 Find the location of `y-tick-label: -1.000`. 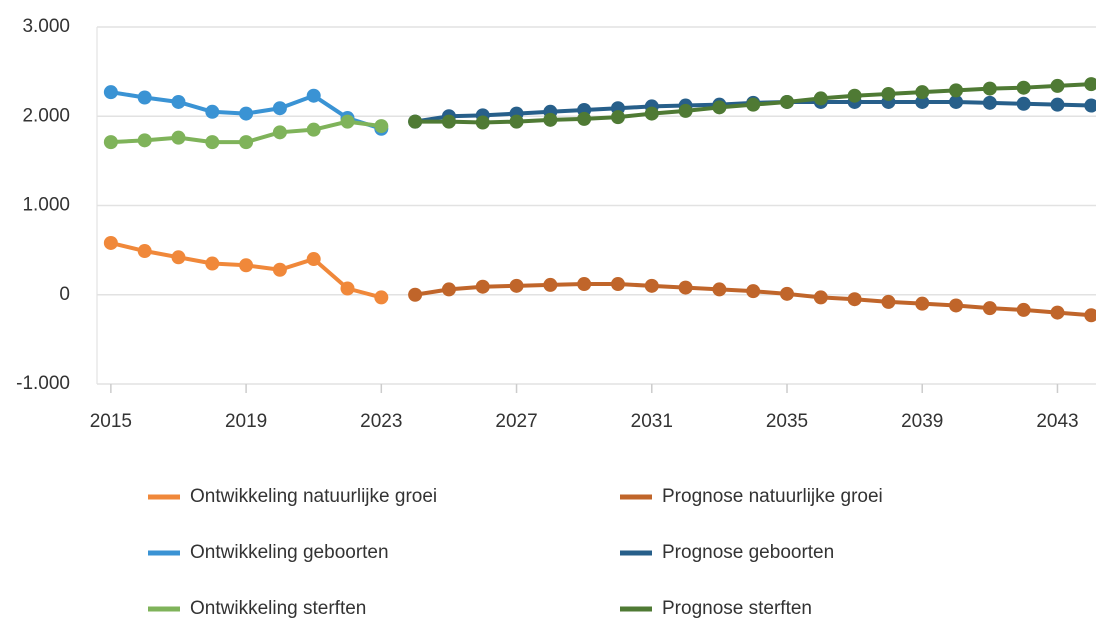

y-tick-label: -1.000 is located at coordinates (43, 383).